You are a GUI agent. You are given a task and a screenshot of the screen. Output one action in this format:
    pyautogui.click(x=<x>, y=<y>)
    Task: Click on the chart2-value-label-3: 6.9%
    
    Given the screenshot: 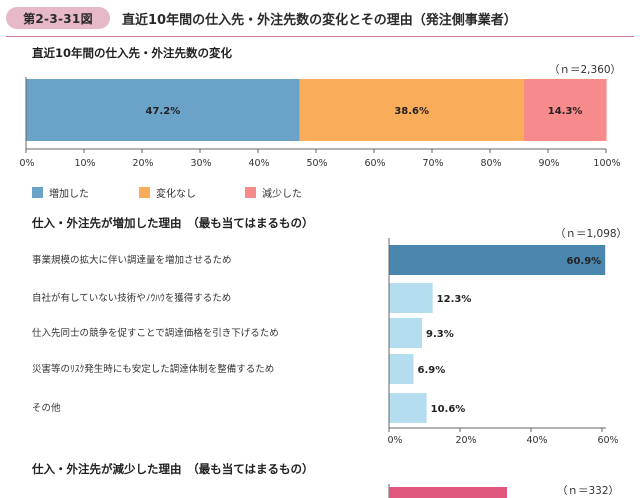 What is the action you would take?
    pyautogui.click(x=431, y=370)
    